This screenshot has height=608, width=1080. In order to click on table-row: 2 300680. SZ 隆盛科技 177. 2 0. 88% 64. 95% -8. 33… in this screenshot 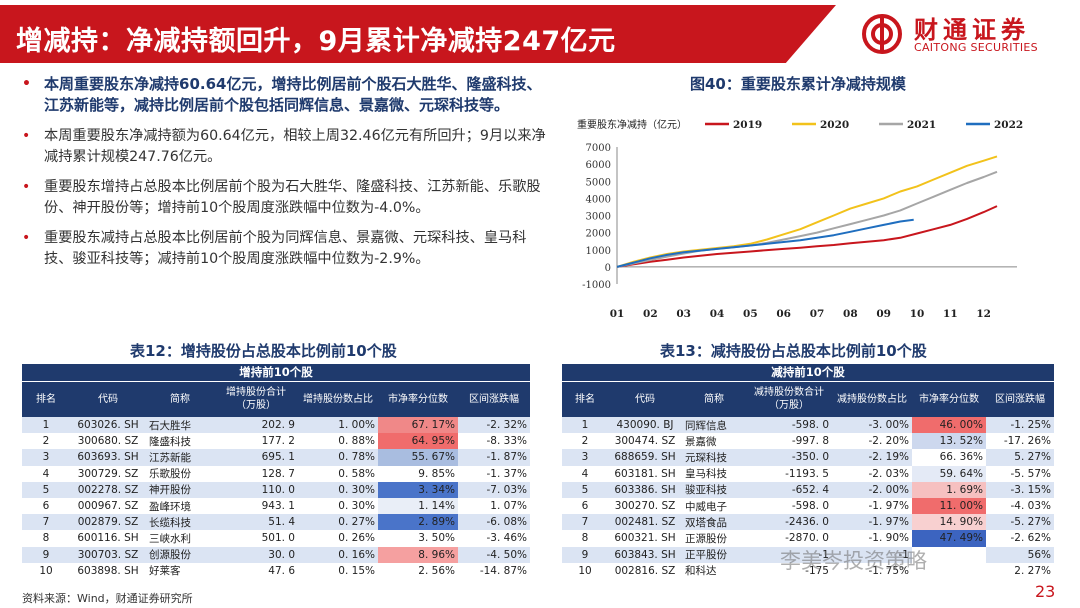, I will do `click(276, 441)`.